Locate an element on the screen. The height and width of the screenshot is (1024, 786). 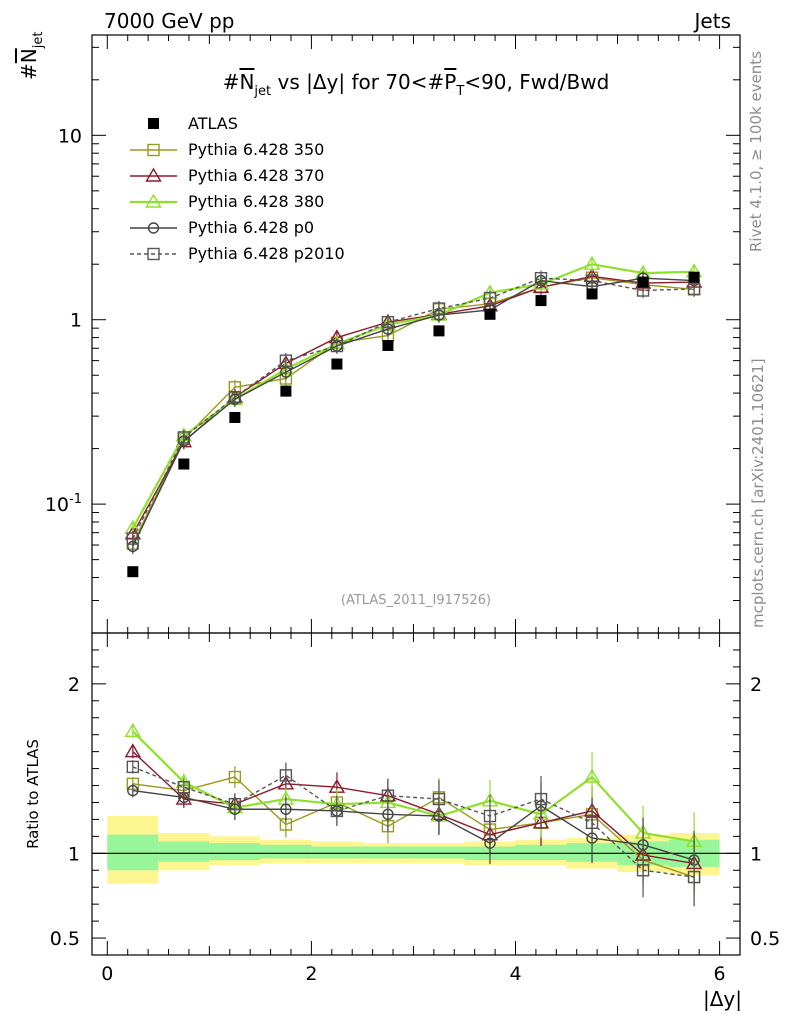
rivet-label: Rivet 4.1.0, ≥ 100k events is located at coordinates (756, 151).